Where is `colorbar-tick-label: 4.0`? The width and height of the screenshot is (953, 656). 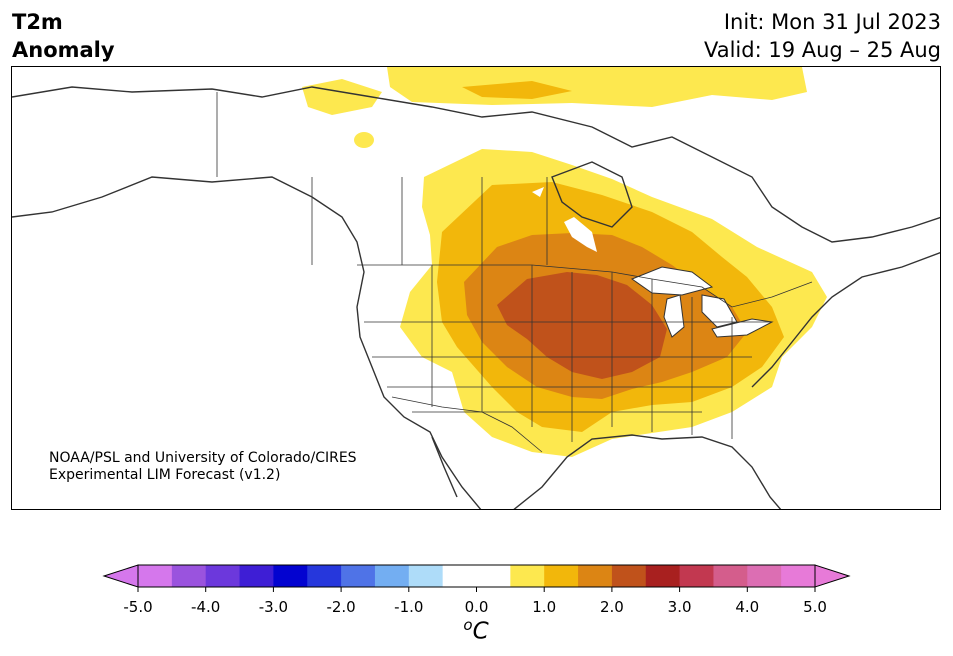 colorbar-tick-label: 4.0 is located at coordinates (747, 607).